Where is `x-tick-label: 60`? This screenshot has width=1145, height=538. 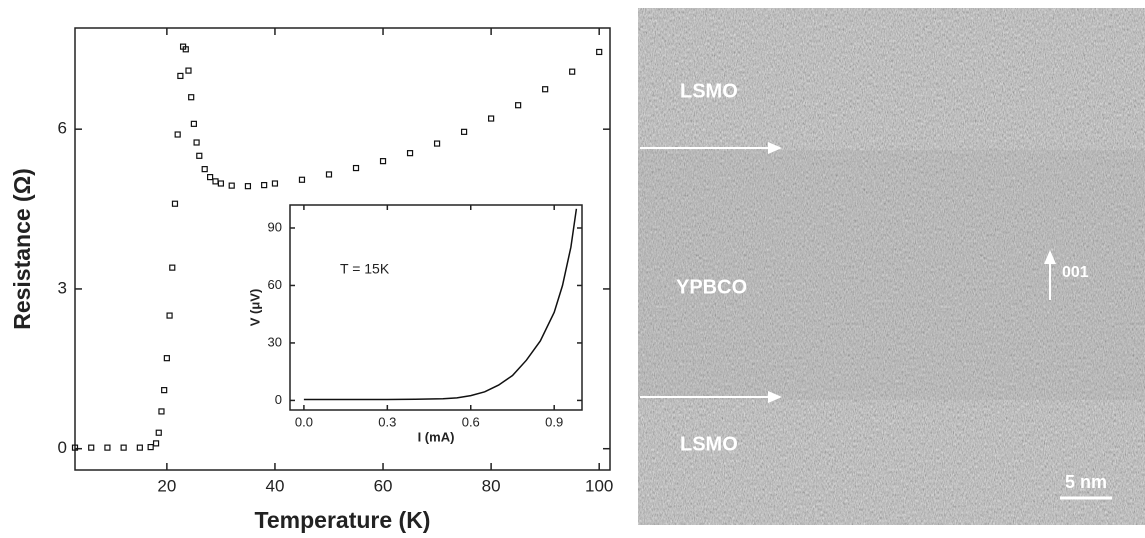
x-tick-label: 60 is located at coordinates (383, 485).